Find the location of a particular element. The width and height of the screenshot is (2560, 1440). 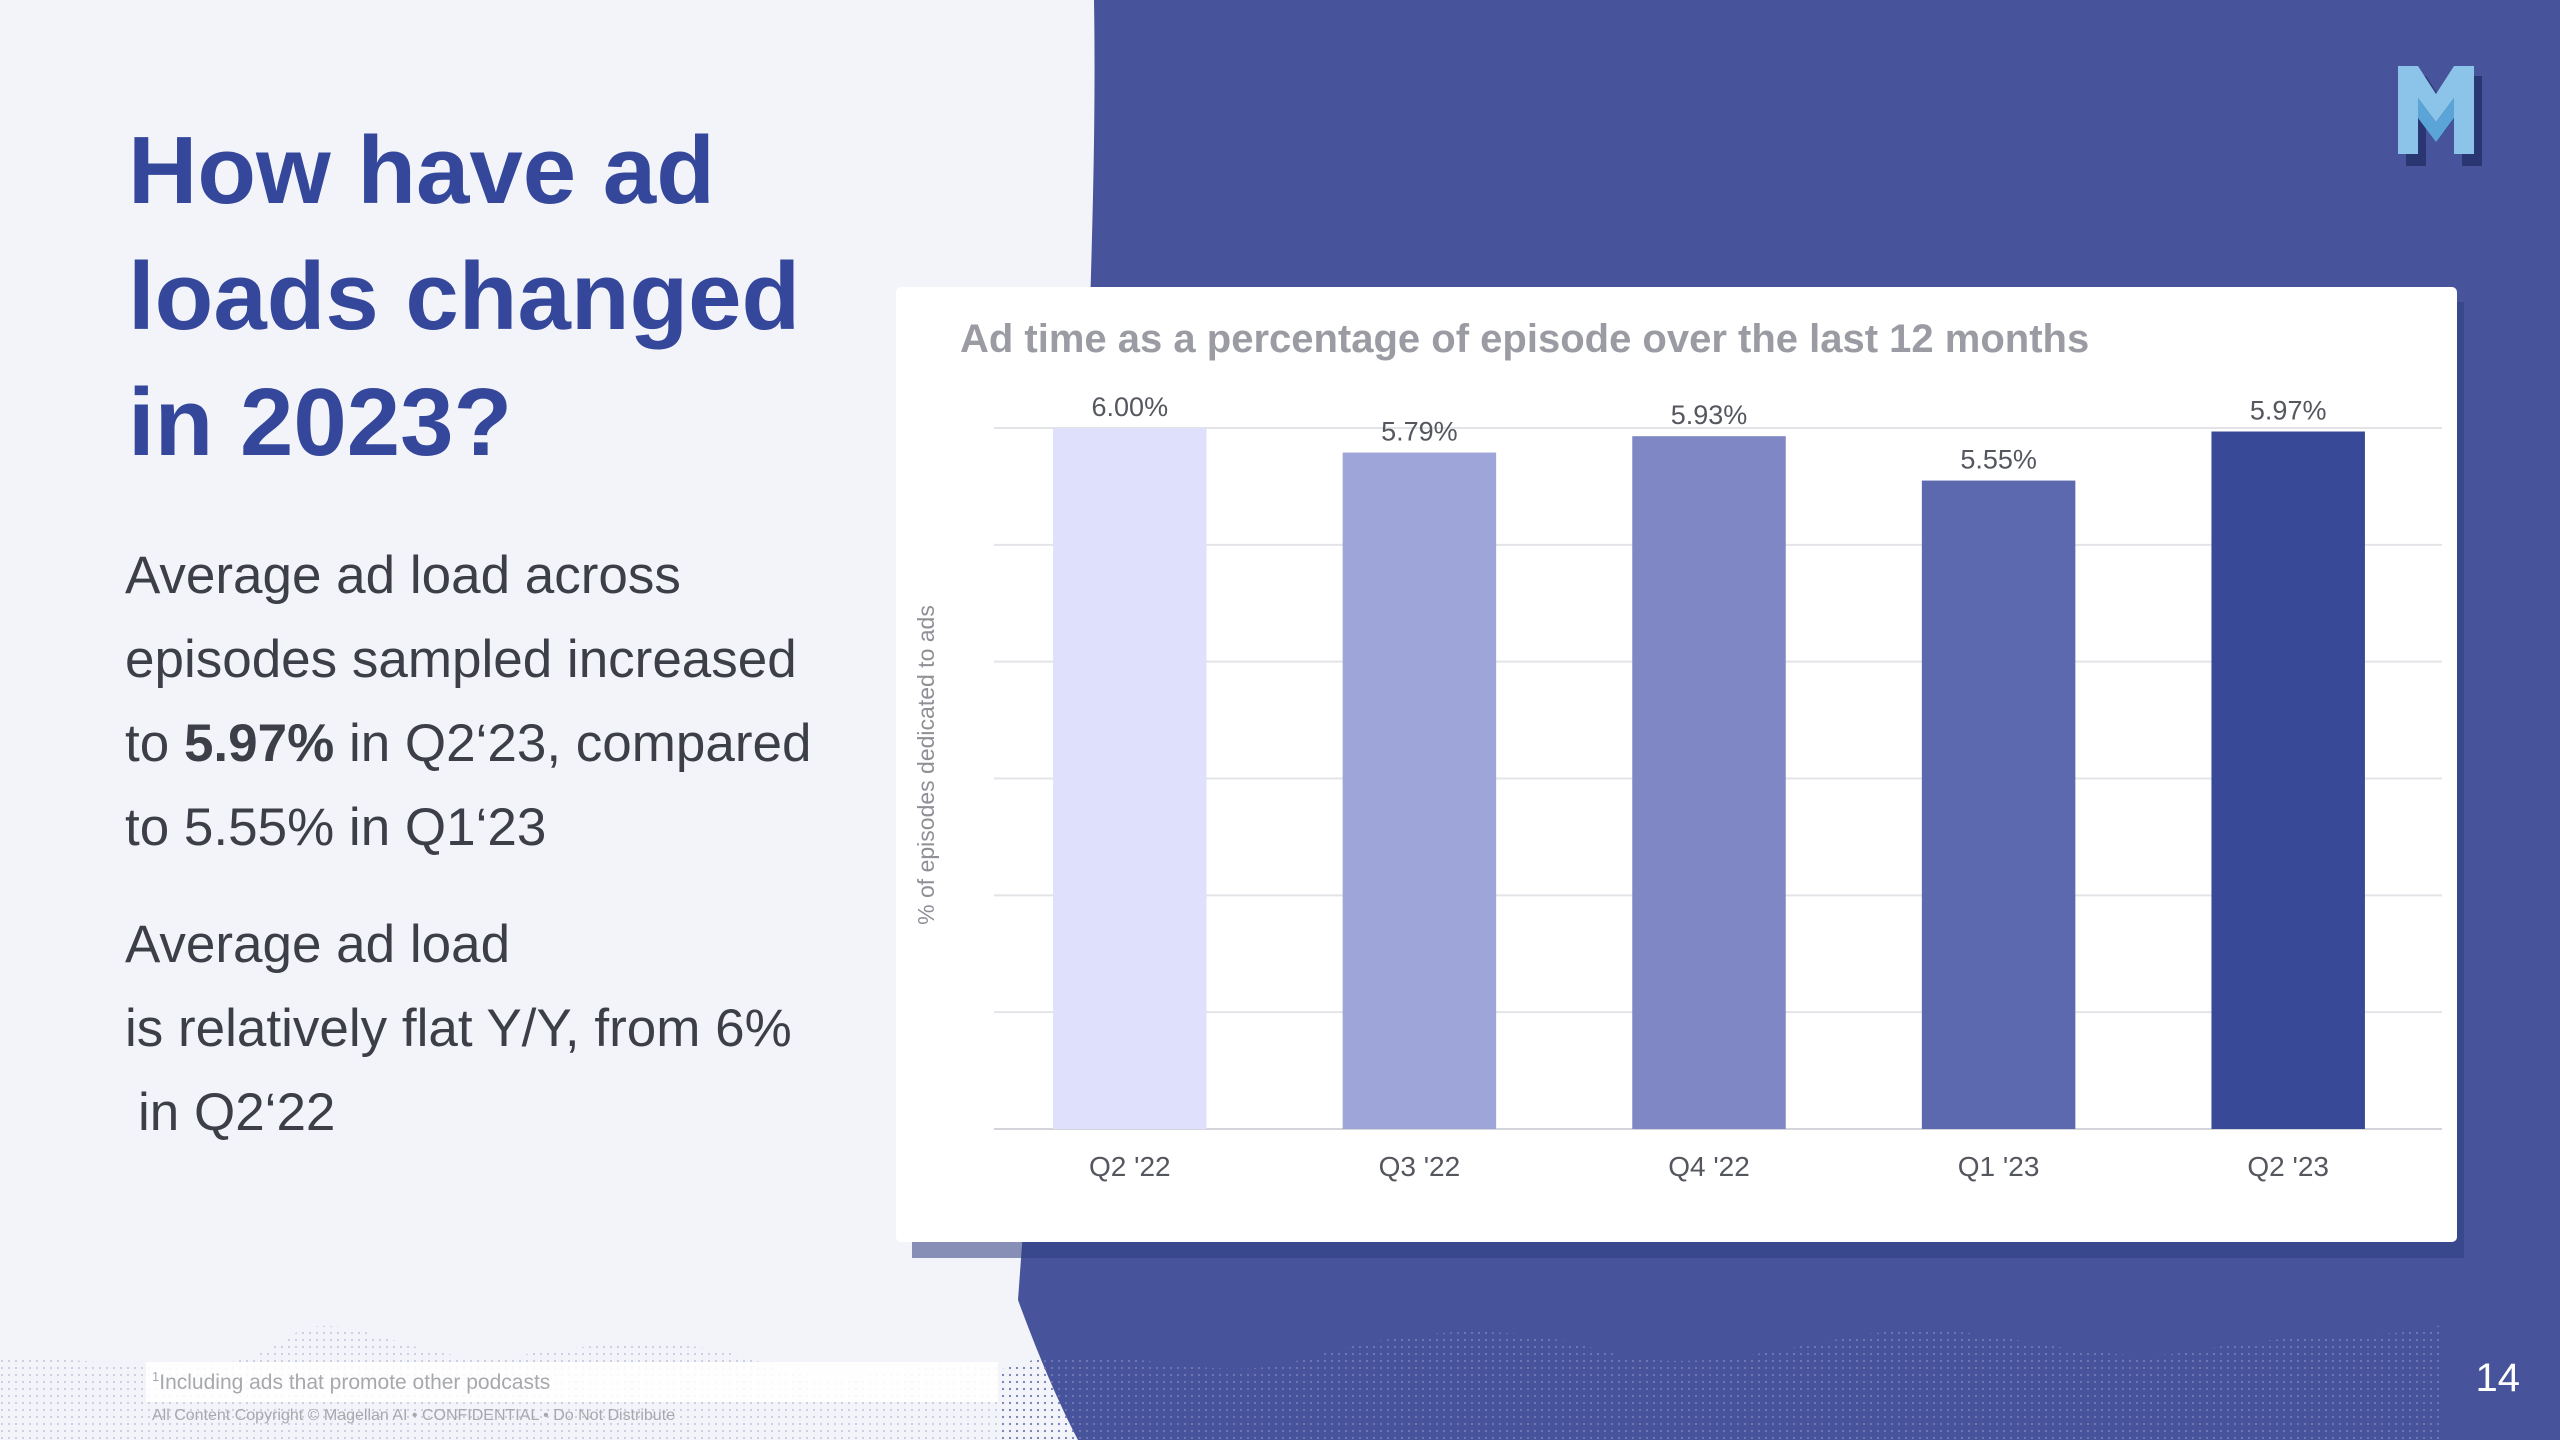

data-label: 5.55% is located at coordinates (1998, 460).